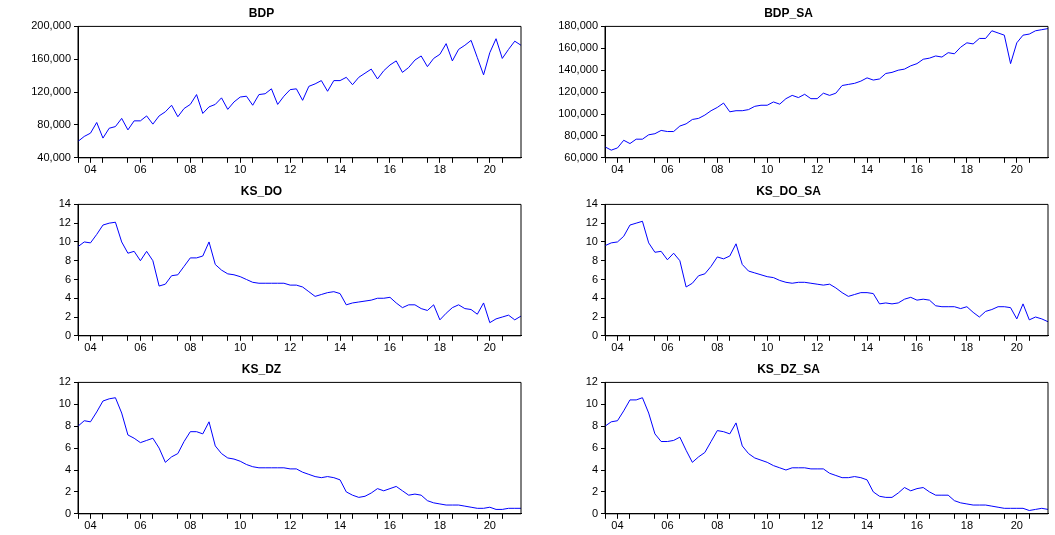  Describe the element at coordinates (789, 12) in the screenshot. I see `chart-title: BDP_SA` at that location.